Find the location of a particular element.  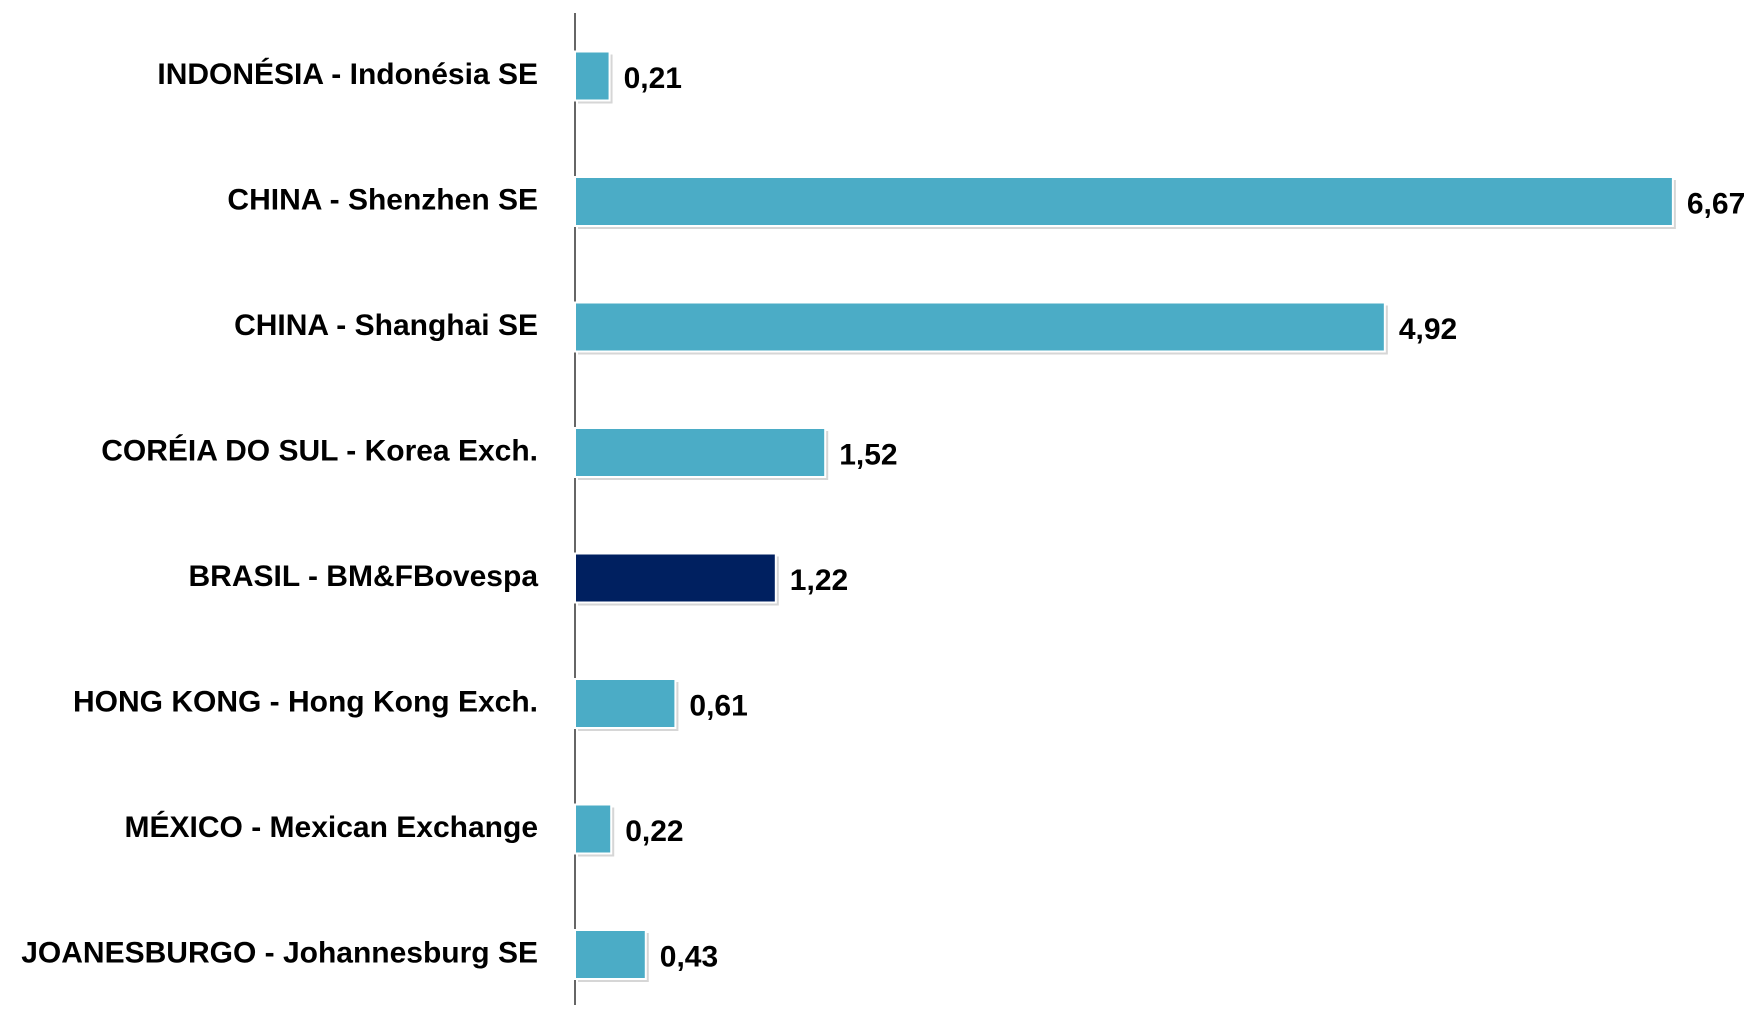

value-label: 6,67 is located at coordinates (1716, 203).